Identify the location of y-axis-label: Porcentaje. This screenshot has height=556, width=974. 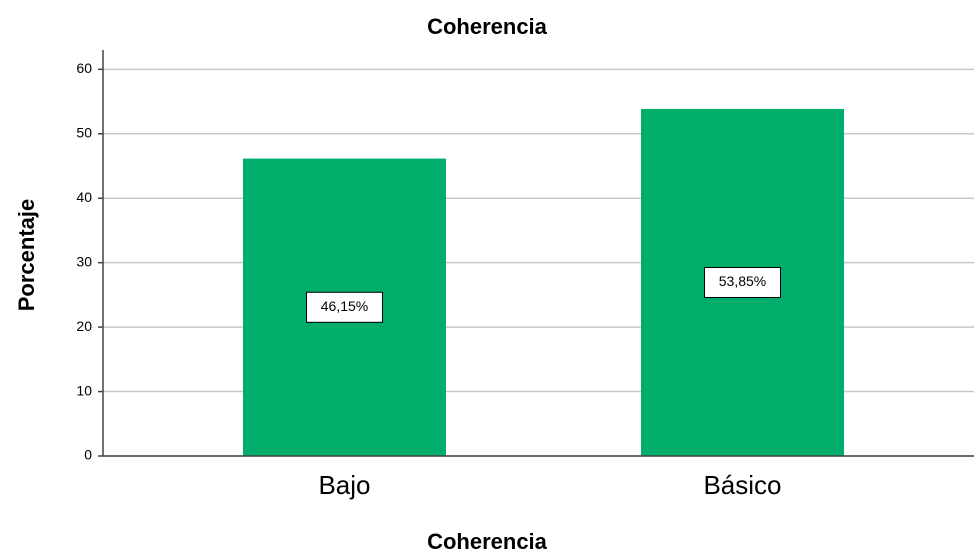
(26, 255).